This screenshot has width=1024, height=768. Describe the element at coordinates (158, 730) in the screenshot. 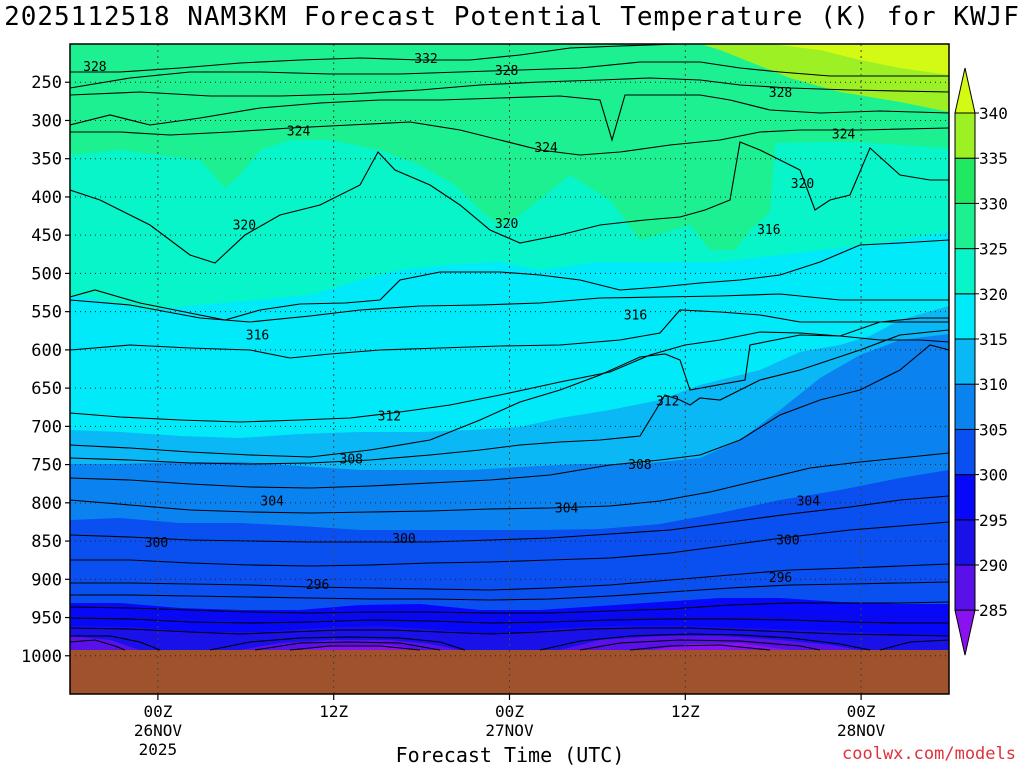

I see `x-tick-date-label: 26NOV` at that location.